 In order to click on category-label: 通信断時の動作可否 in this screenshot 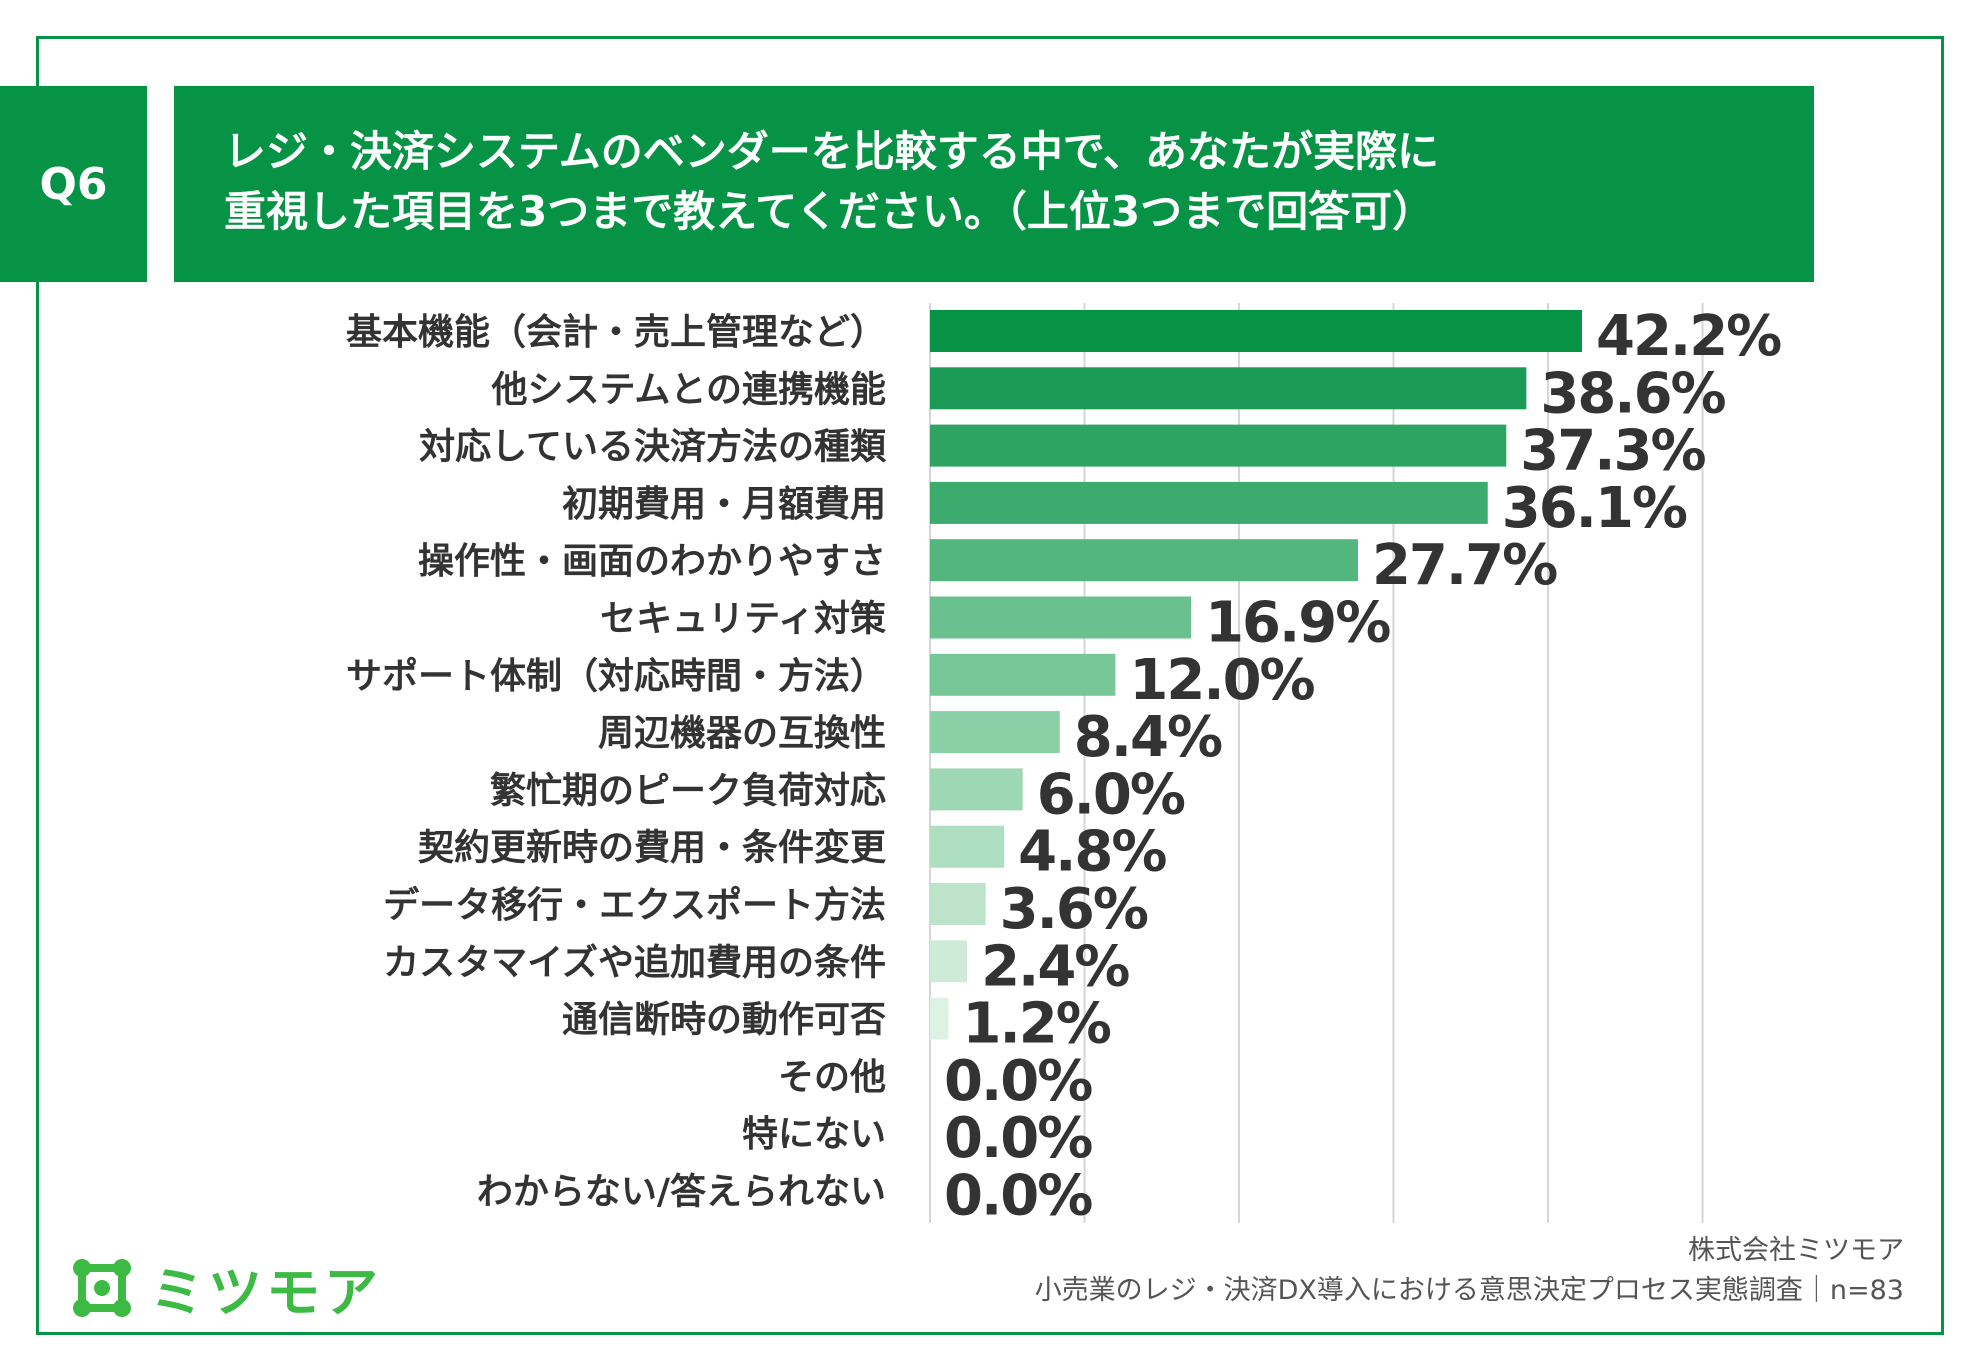, I will do `click(724, 1020)`.